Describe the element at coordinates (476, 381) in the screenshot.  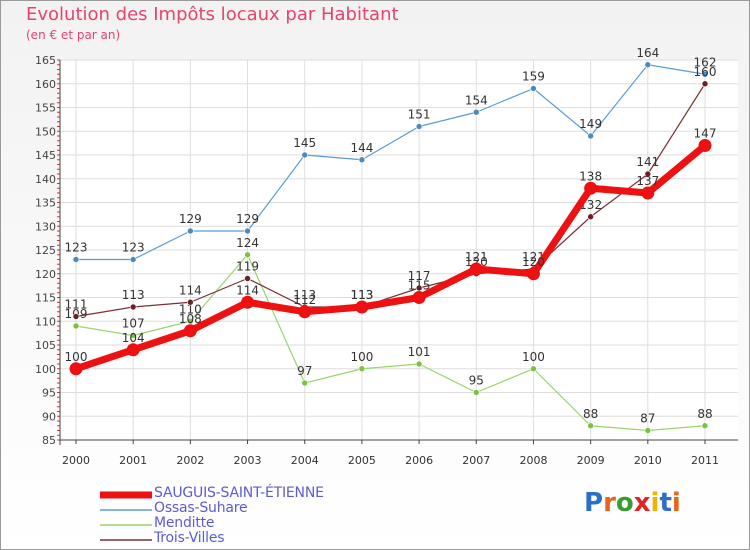
I see `data-label: 95` at that location.